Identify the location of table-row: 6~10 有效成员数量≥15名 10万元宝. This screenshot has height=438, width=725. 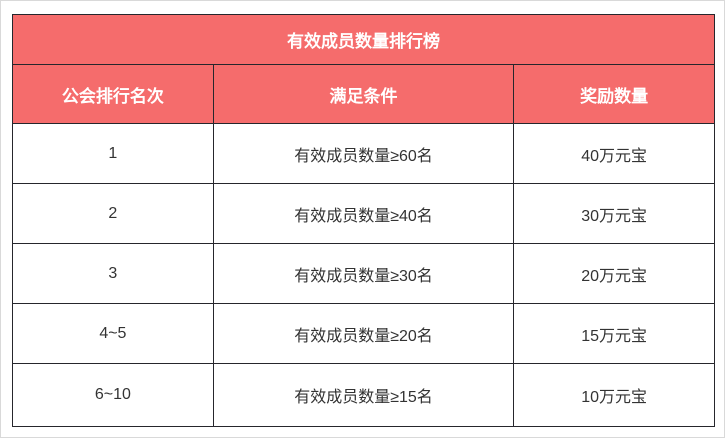
(363, 395).